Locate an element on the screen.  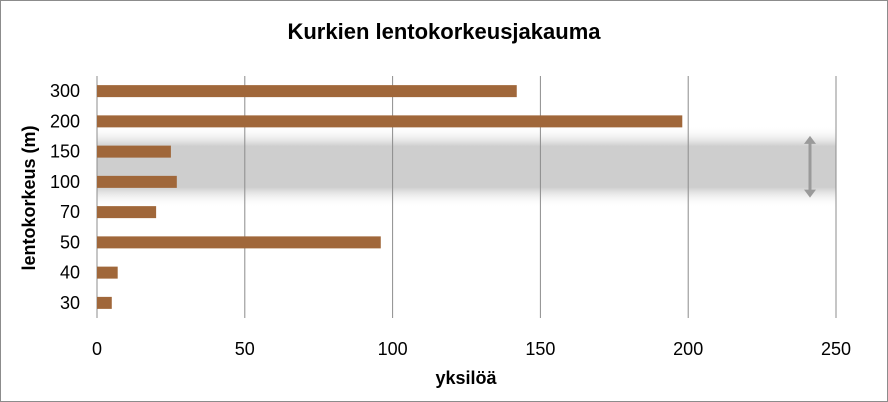
x-tick-label: 150 is located at coordinates (540, 349).